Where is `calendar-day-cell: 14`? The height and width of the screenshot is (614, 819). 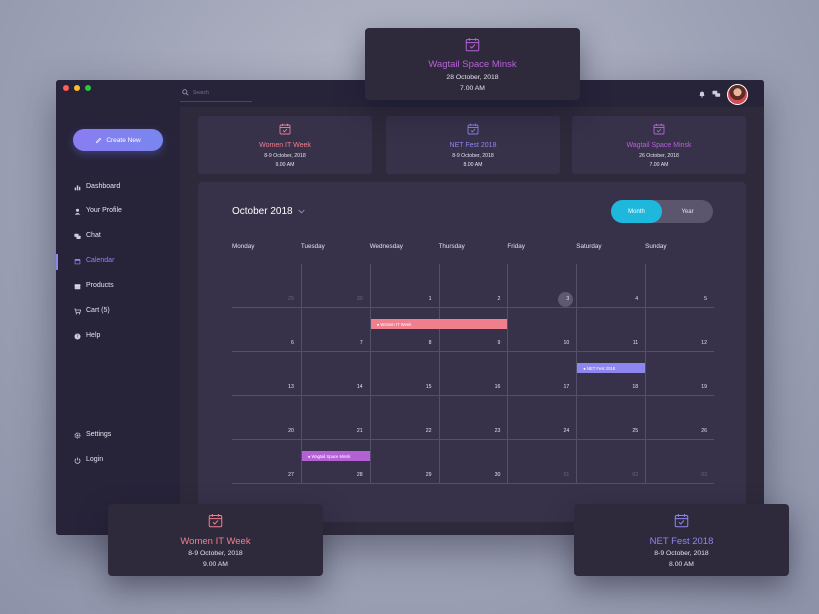
calendar-day-cell: 14 is located at coordinates (335, 374).